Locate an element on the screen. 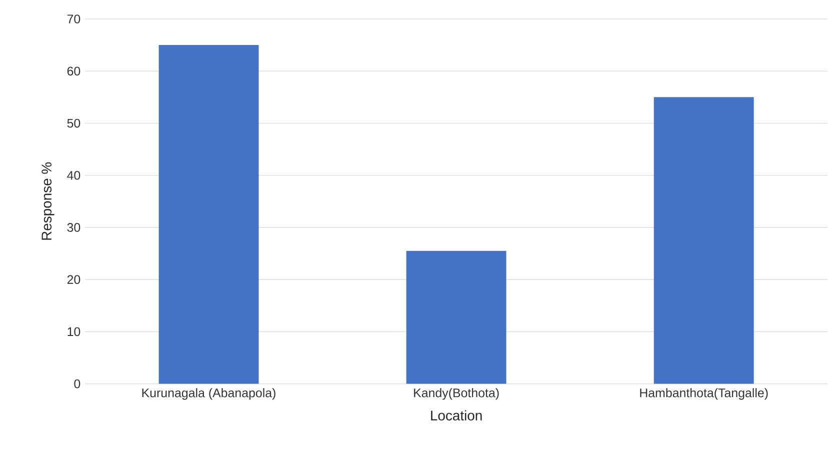  y-axis-title: Response % is located at coordinates (48, 201).